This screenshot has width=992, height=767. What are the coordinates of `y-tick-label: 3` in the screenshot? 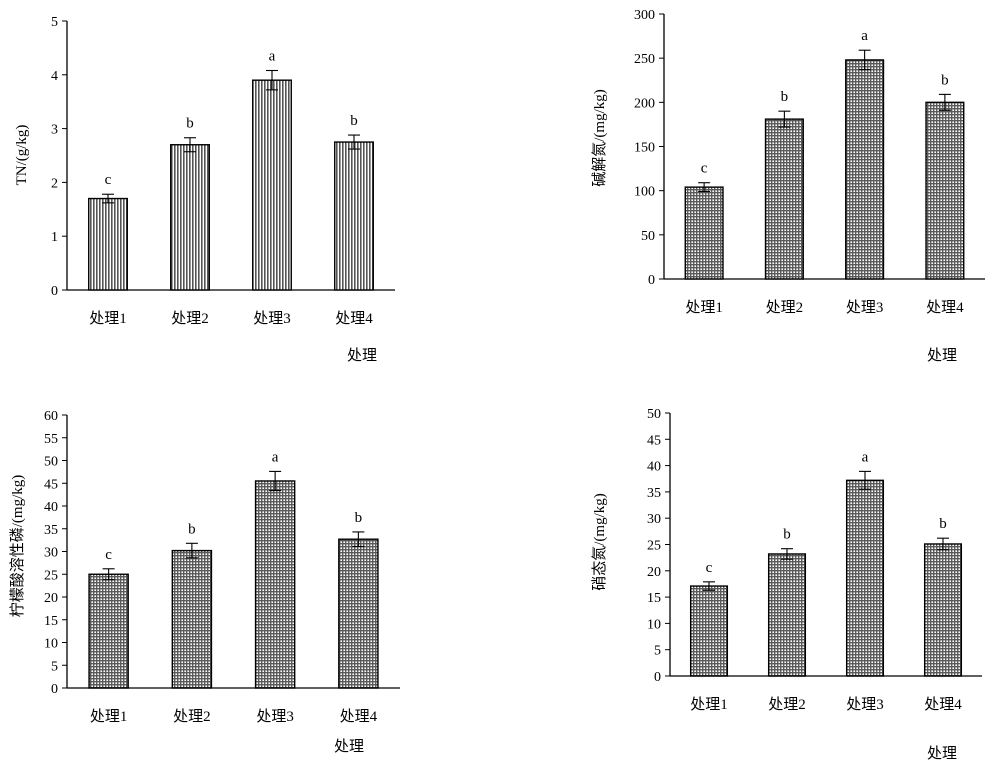 It's located at (54, 130).